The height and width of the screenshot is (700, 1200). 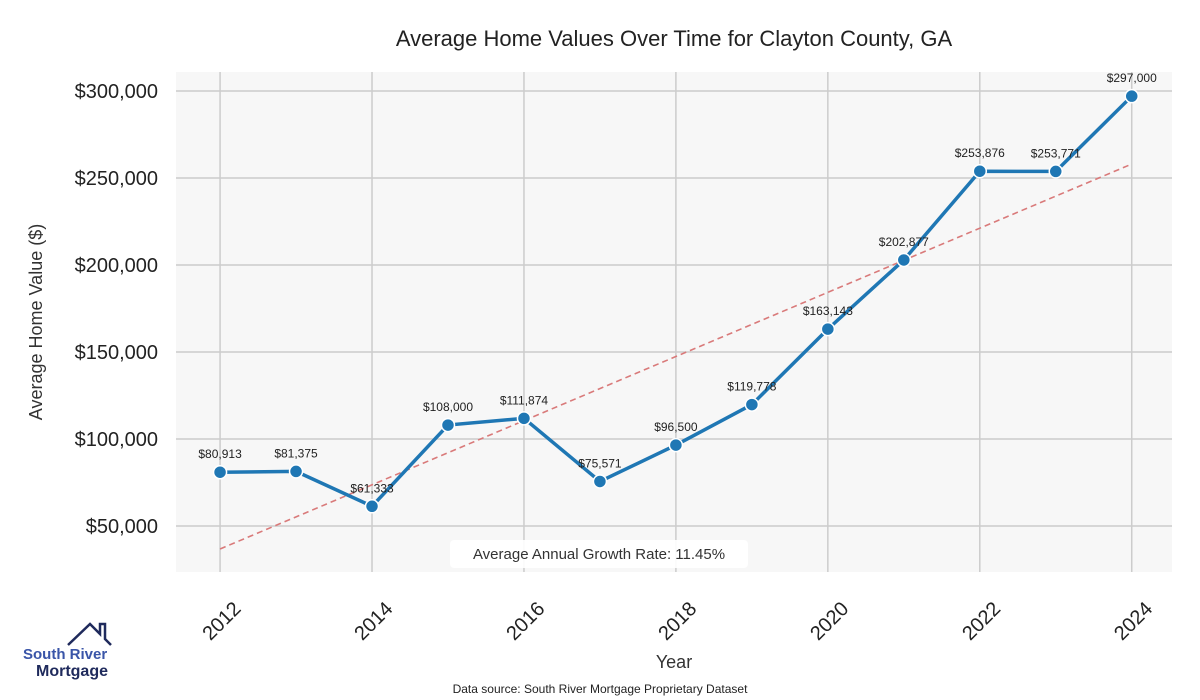 What do you see at coordinates (220, 454) in the screenshot?
I see `data-label: $80,913` at bounding box center [220, 454].